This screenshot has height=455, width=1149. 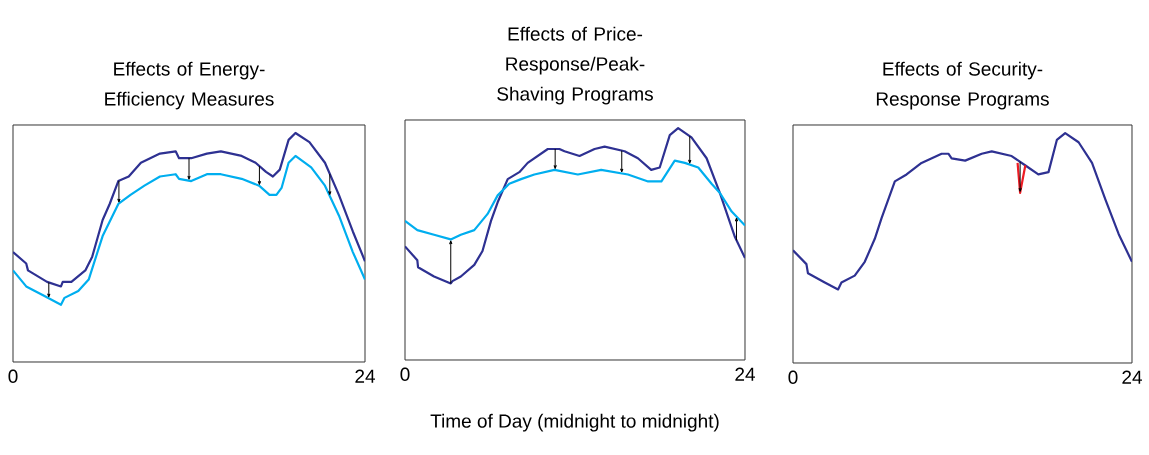 I want to click on chart-title: Effects of Energy-Efficiency Measures, so click(x=189, y=85).